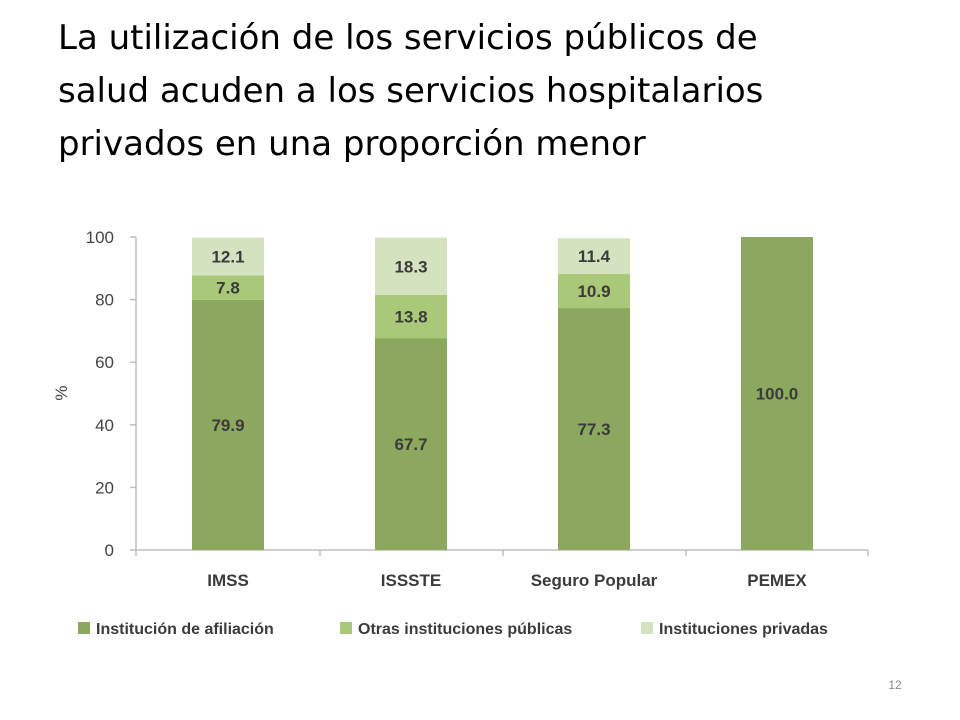 The width and height of the screenshot is (960, 720). I want to click on data-label: 77.3, so click(593, 429).